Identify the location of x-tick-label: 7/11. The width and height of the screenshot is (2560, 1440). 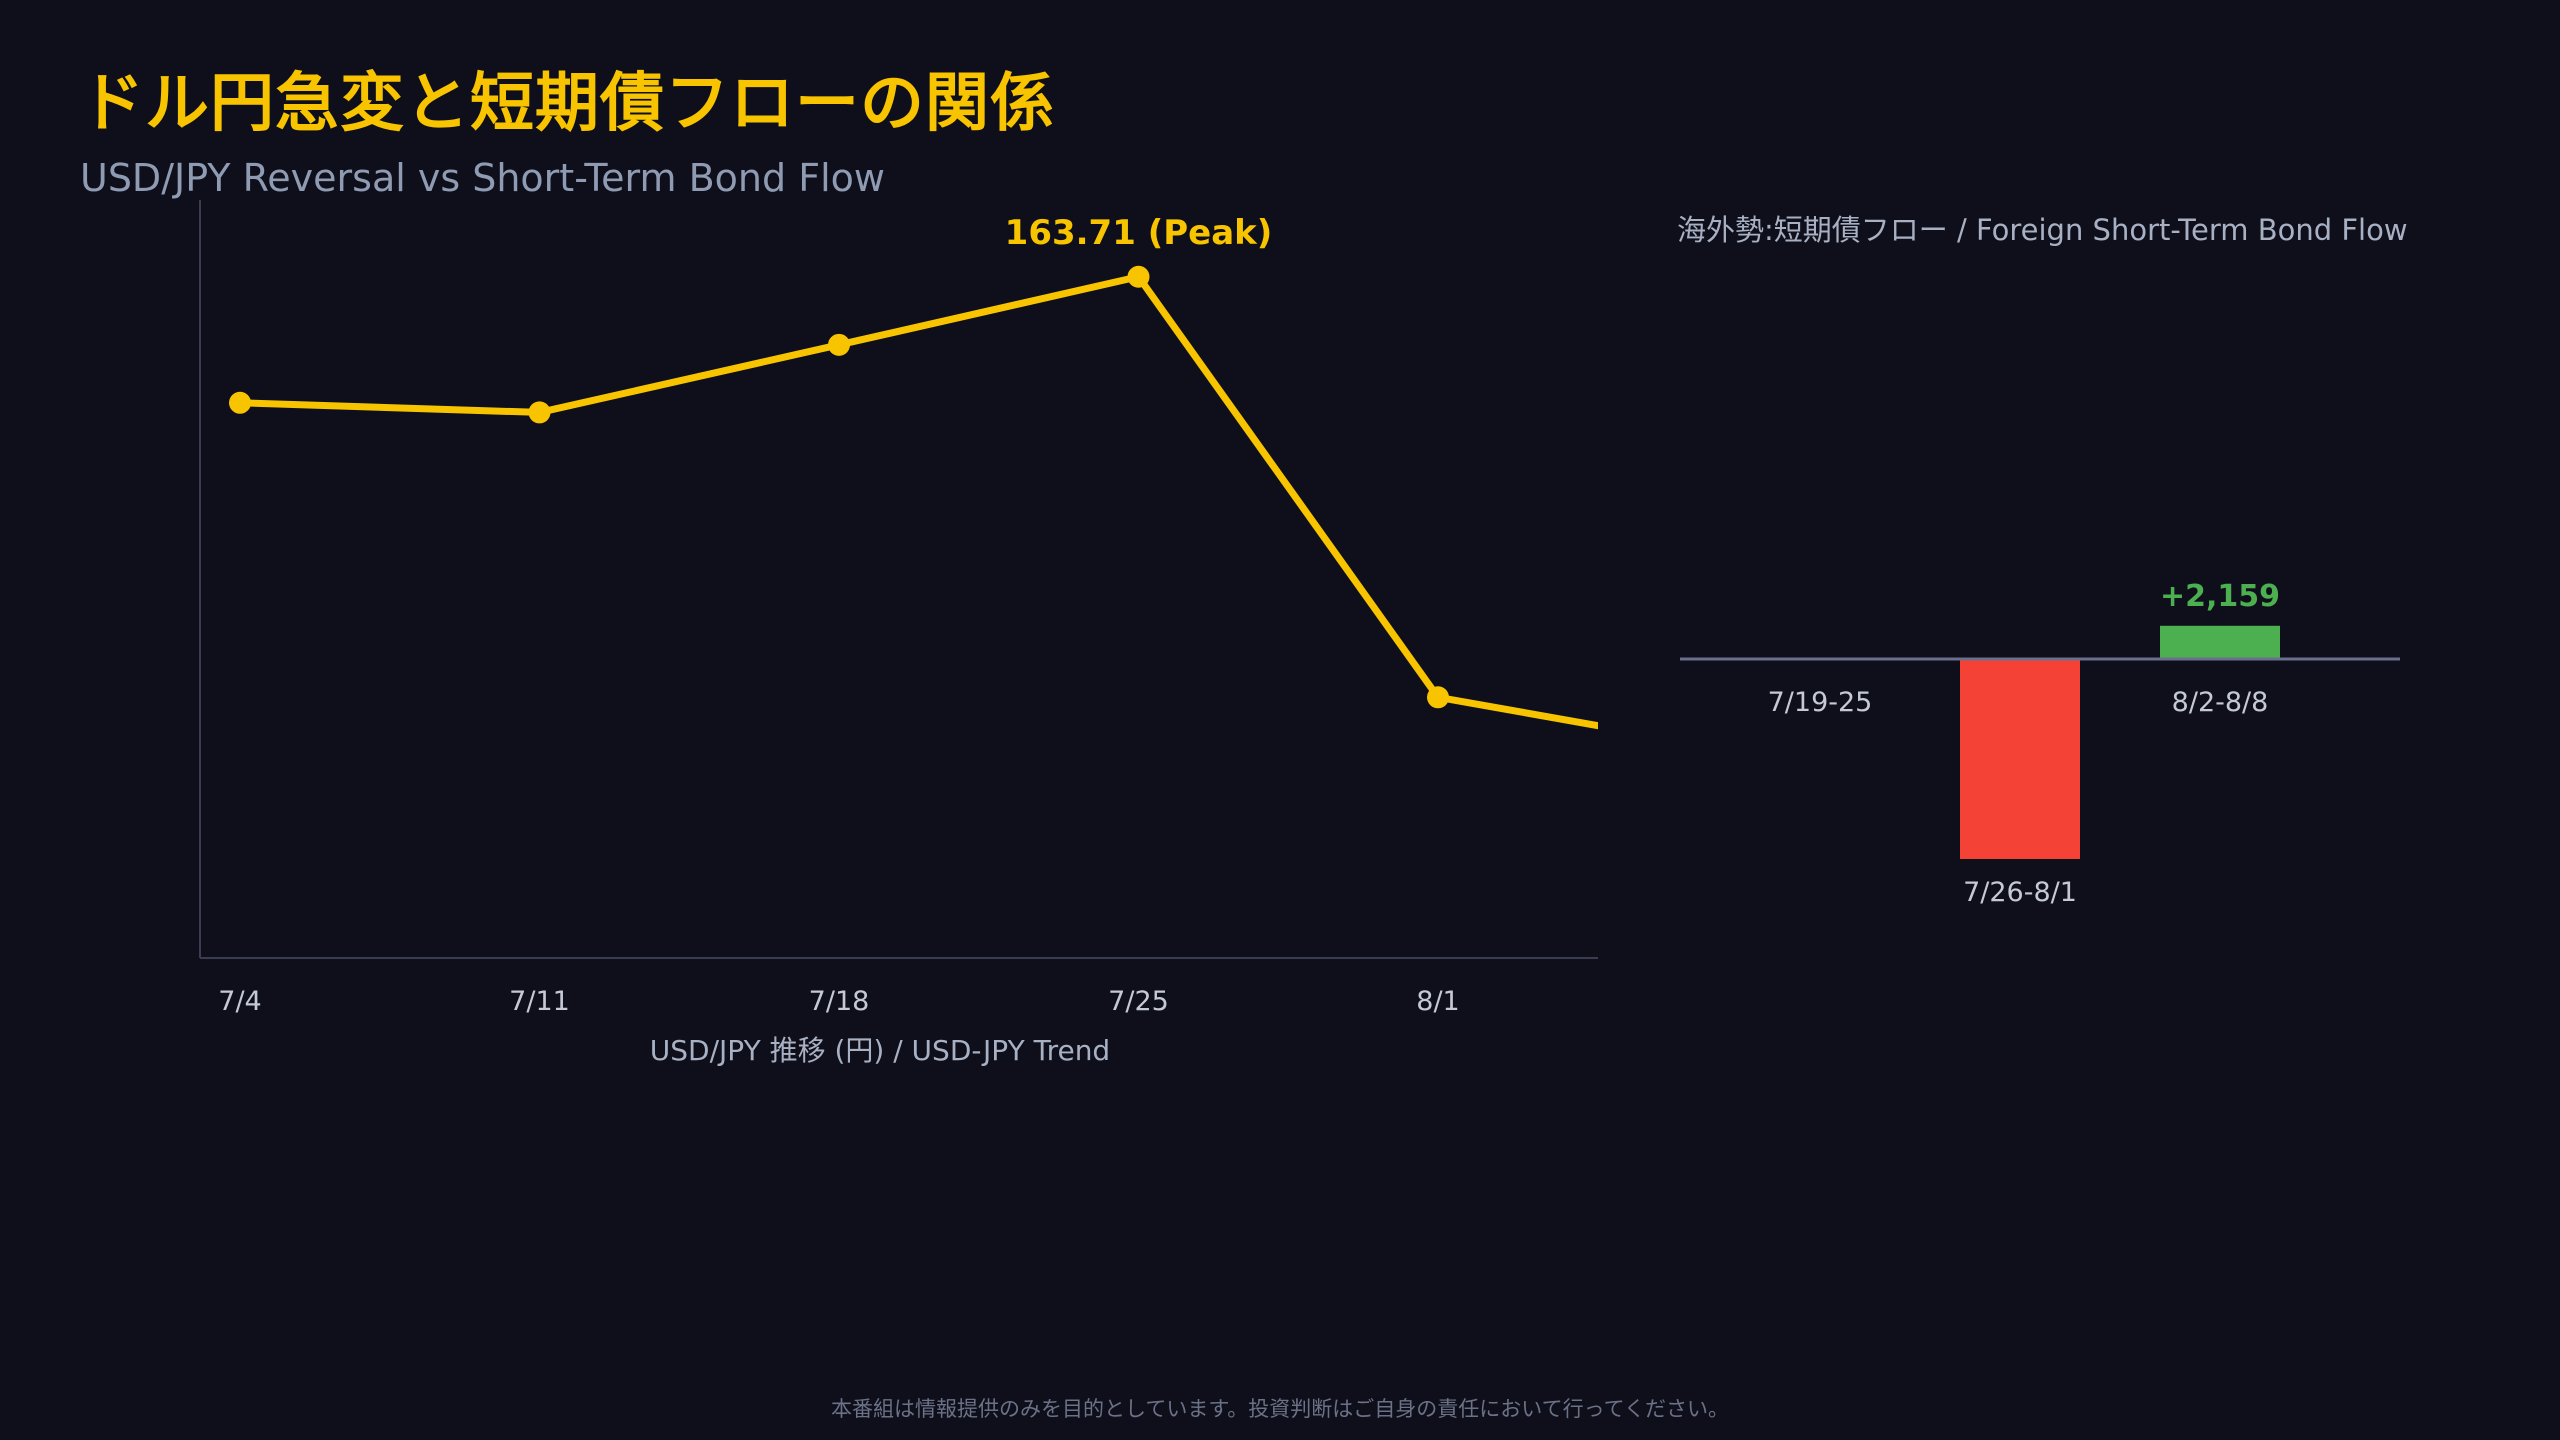
(539, 1001).